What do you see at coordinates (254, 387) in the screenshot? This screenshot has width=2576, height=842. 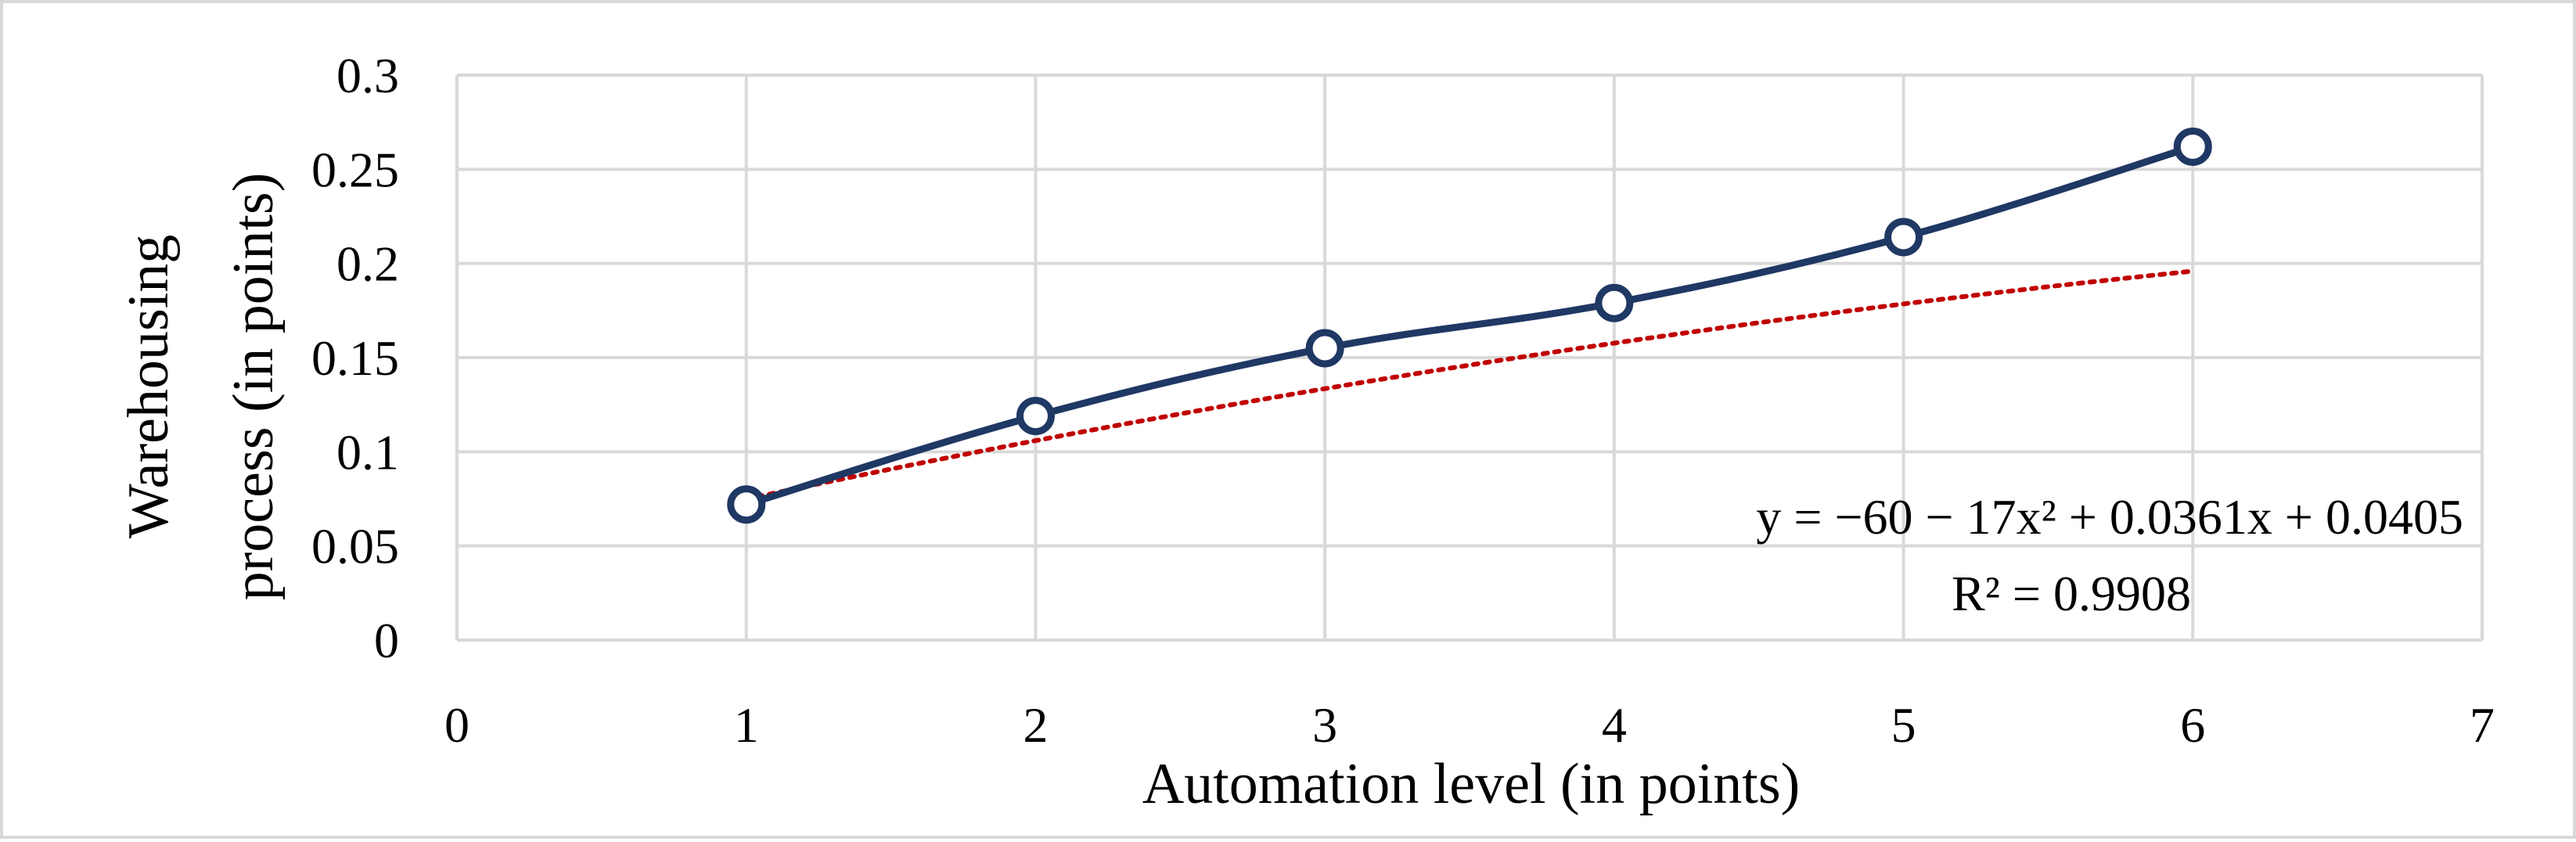 I see `y-axis-title-line-2: process (in points)` at bounding box center [254, 387].